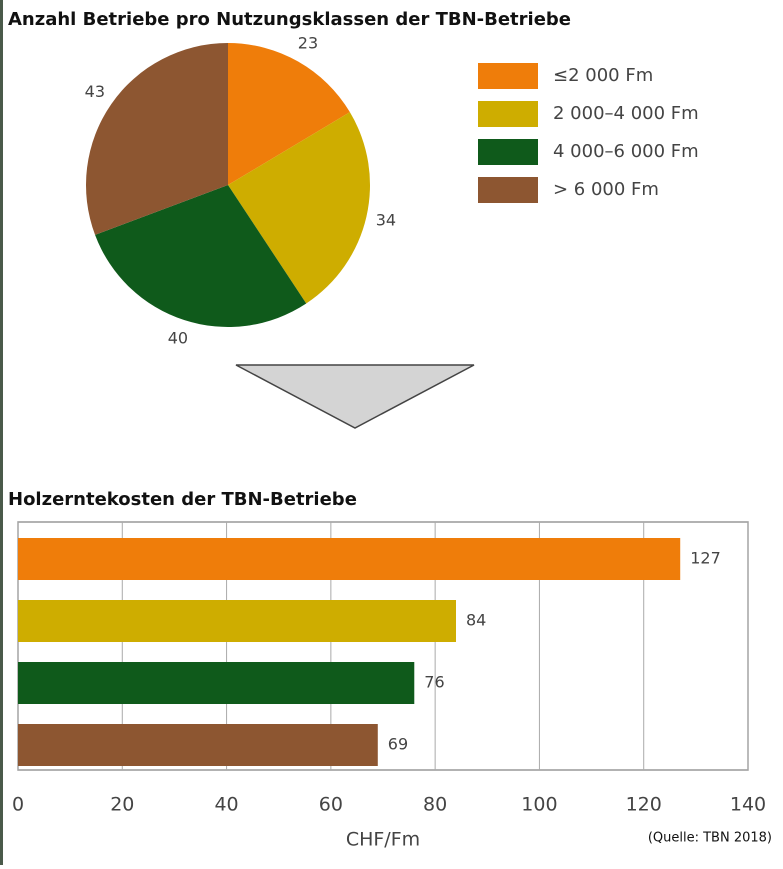 This screenshot has height=869, width=783. What do you see at coordinates (18, 805) in the screenshot?
I see `x-tick-label: 0` at bounding box center [18, 805].